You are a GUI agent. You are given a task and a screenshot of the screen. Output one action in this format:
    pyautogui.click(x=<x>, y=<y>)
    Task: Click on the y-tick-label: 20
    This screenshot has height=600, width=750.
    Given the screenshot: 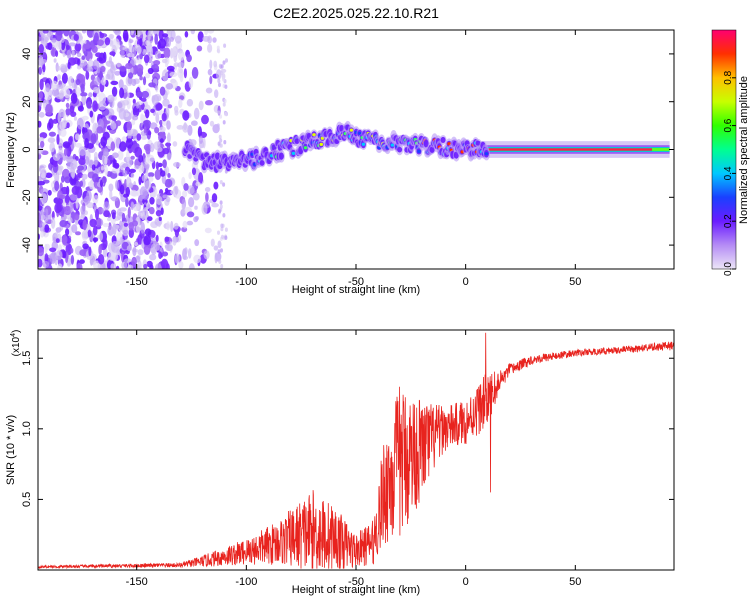 What is the action you would take?
    pyautogui.click(x=27, y=102)
    